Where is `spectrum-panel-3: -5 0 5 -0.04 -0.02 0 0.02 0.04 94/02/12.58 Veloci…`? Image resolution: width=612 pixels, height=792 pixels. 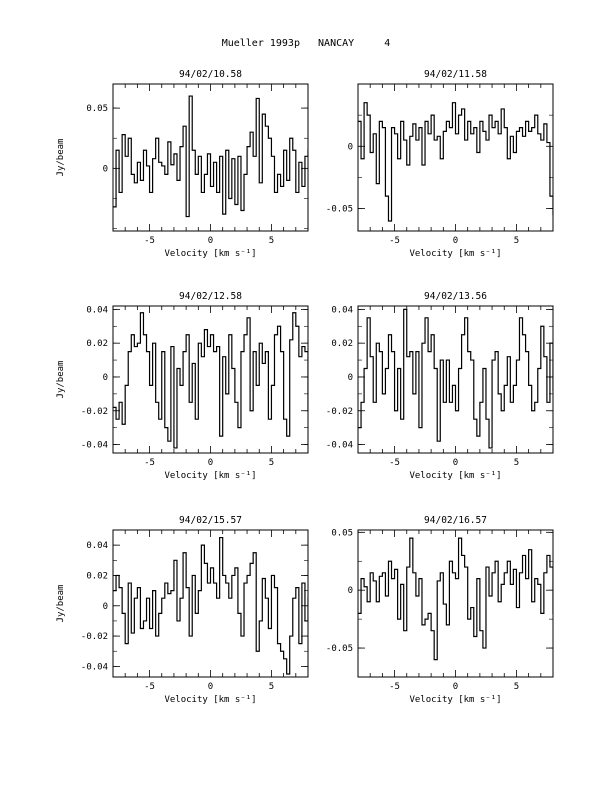
spectrum-panel-3: -5 0 5 -0.04 -0.02 0 0.02 0.04 94/02/12.58 Veloci… is located at coordinates (182, 386).